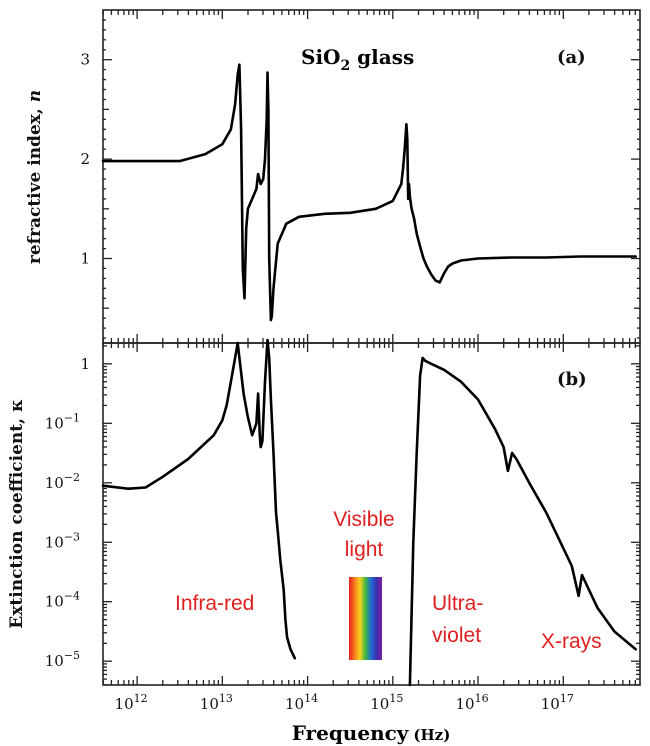  I want to click on visible-spectrum-bar, so click(365, 618).